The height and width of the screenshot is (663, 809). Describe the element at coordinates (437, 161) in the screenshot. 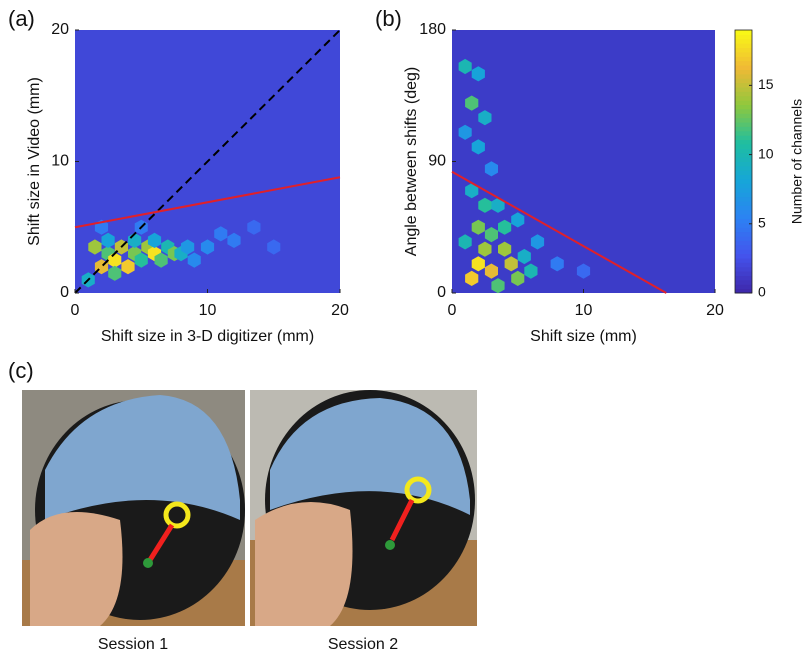

I see `y-tick-label: 90` at that location.